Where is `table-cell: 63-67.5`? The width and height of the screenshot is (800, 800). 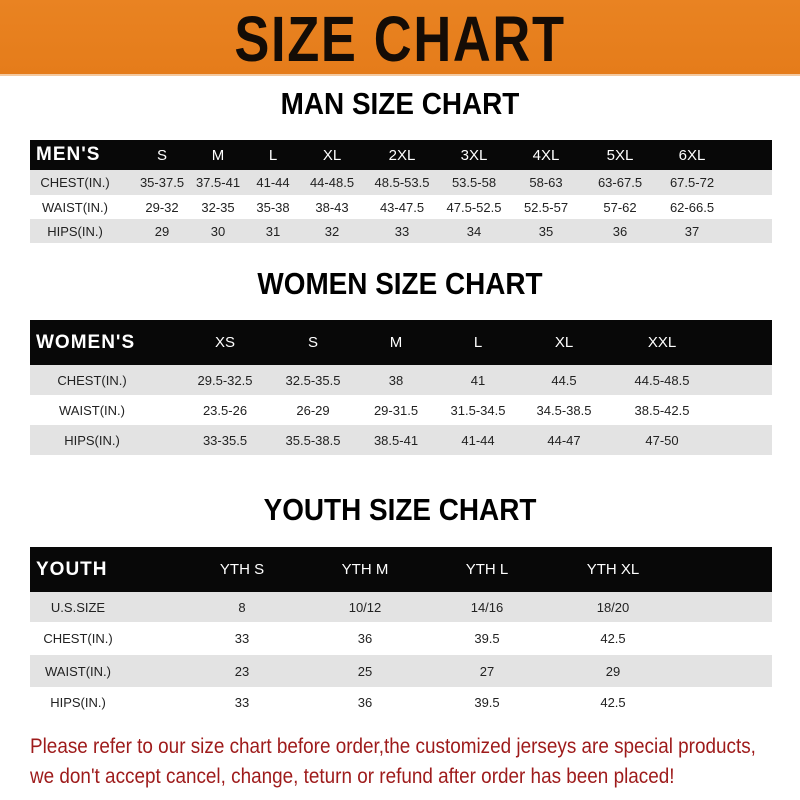 table-cell: 63-67.5 is located at coordinates (620, 182).